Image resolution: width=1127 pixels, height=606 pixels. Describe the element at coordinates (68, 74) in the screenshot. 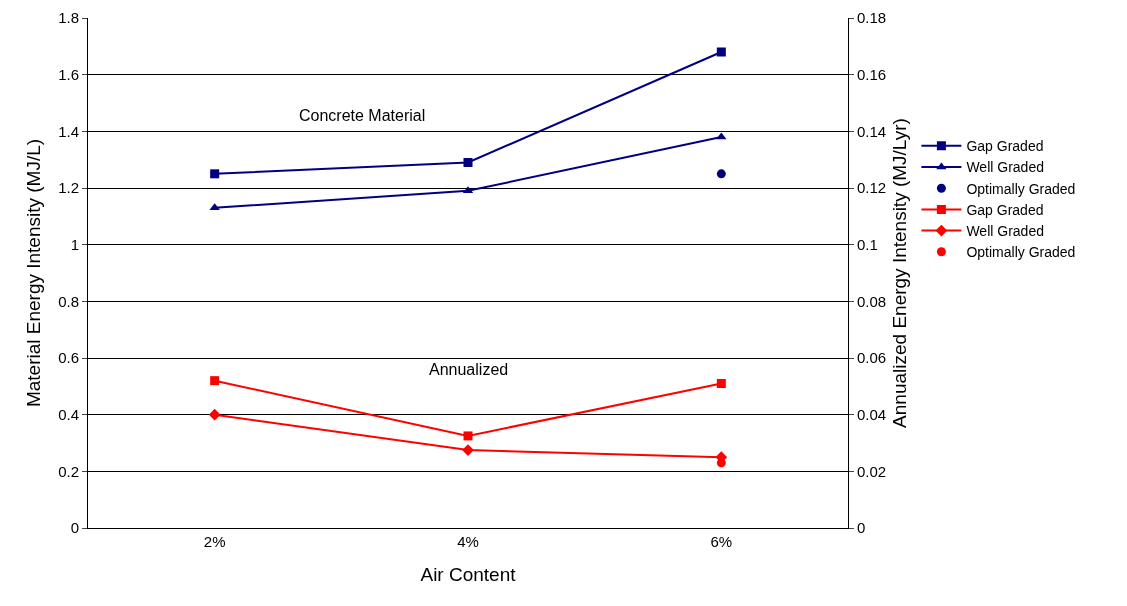

I see `y-tick-label: 1.6` at that location.